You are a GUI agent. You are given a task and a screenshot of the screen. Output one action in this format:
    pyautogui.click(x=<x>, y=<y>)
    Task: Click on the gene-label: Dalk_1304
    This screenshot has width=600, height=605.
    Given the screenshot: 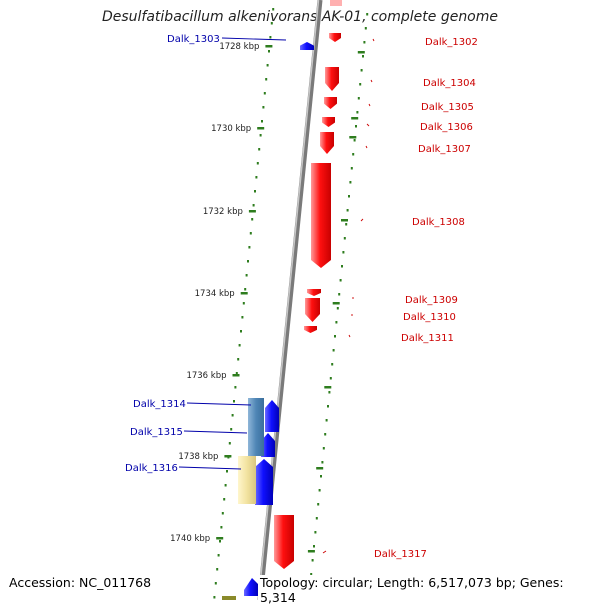 What is the action you would take?
    pyautogui.click(x=449, y=83)
    